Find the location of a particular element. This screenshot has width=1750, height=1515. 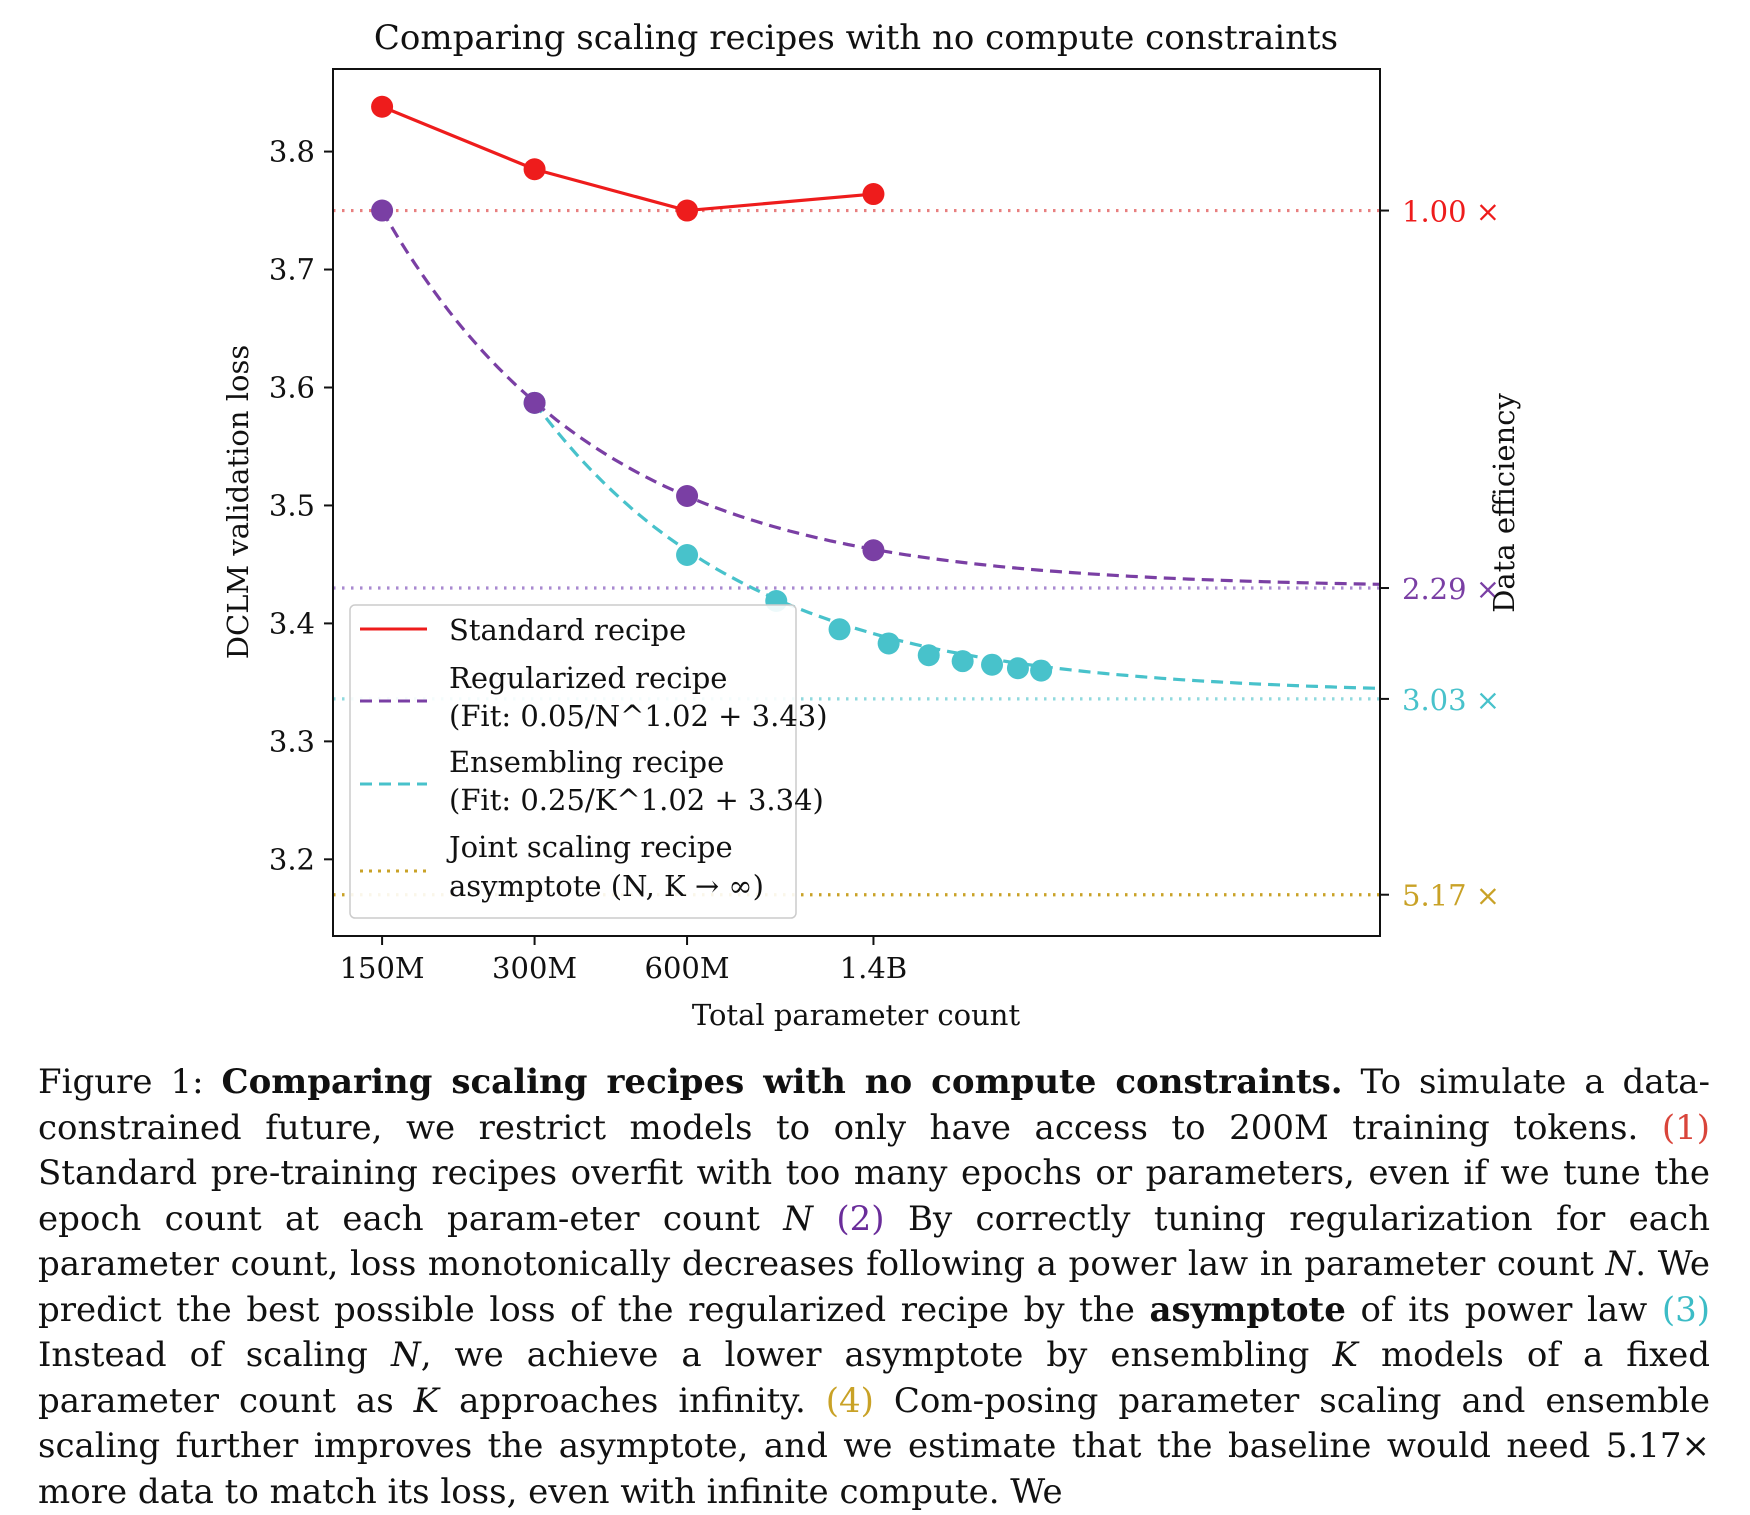

efficiency-label: 2.29 × is located at coordinates (1451, 589).